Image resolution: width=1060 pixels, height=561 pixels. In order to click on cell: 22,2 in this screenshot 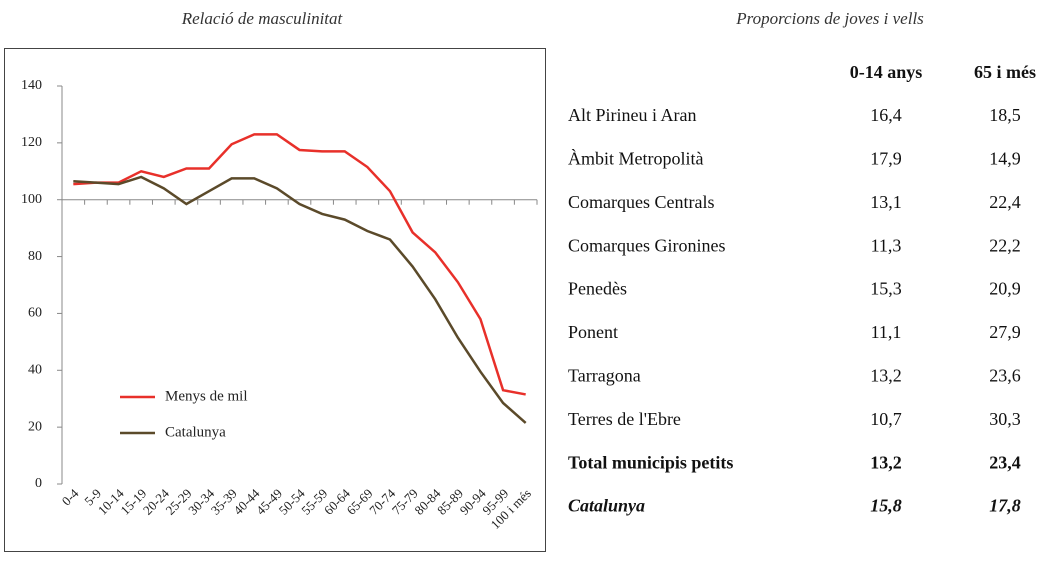, I will do `click(1005, 245)`.